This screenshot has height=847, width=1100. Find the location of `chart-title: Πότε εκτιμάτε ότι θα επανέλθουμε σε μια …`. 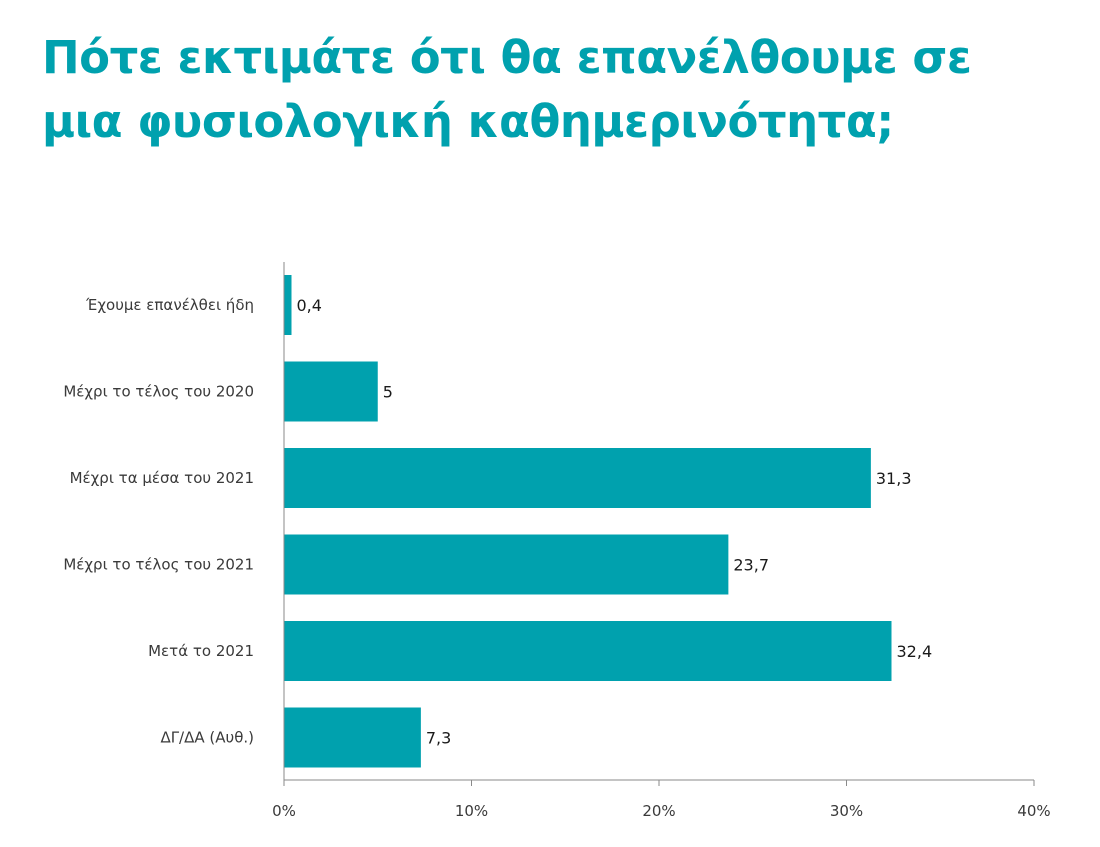

chart-title: Πότε εκτιμάτε ότι θα επανέλθουμε σε μια … is located at coordinates (507, 89).